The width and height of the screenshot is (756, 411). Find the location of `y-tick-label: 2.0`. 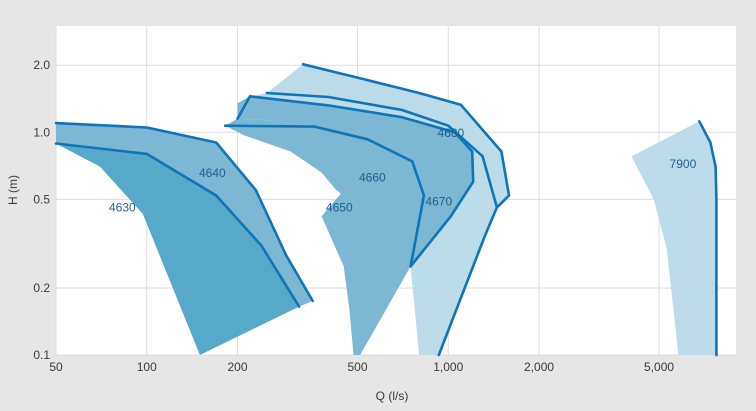

y-tick-label: 2.0 is located at coordinates (41, 65).